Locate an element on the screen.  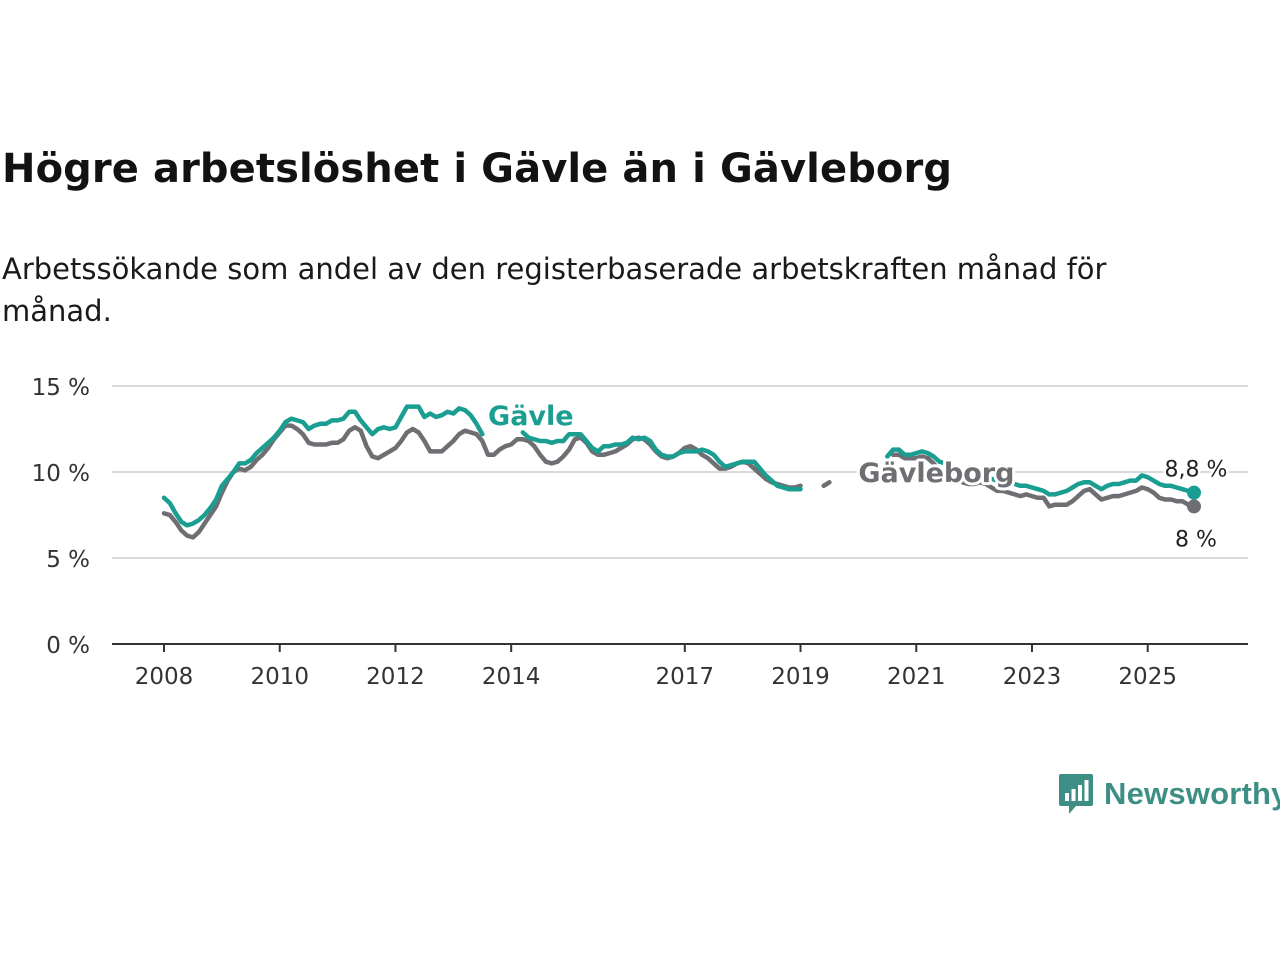
y-tick-label: 0 % is located at coordinates (68, 646).